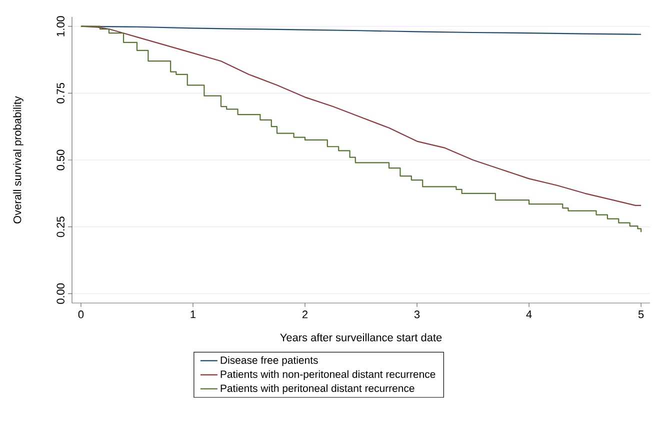 Image resolution: width=656 pixels, height=425 pixels. What do you see at coordinates (60, 26) in the screenshot?
I see `y-tick-label: 1.00` at bounding box center [60, 26].